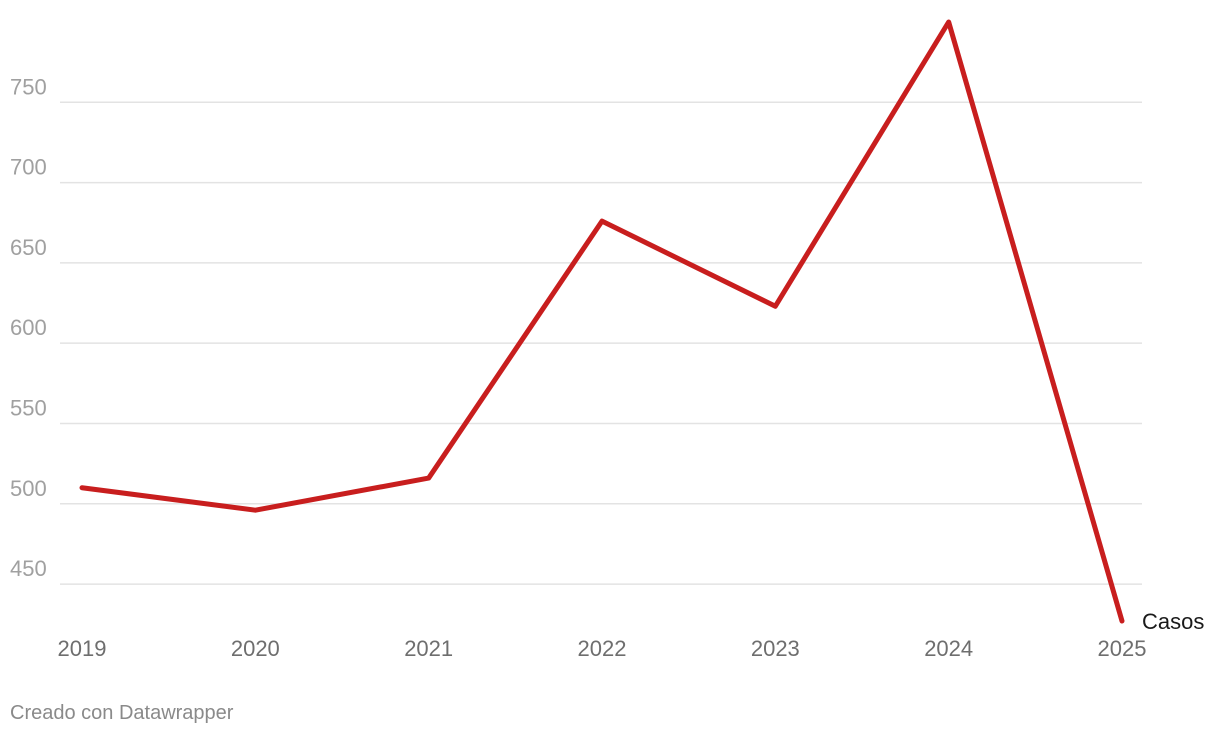 This screenshot has width=1220, height=738. I want to click on y-tick-label: 500, so click(28, 488).